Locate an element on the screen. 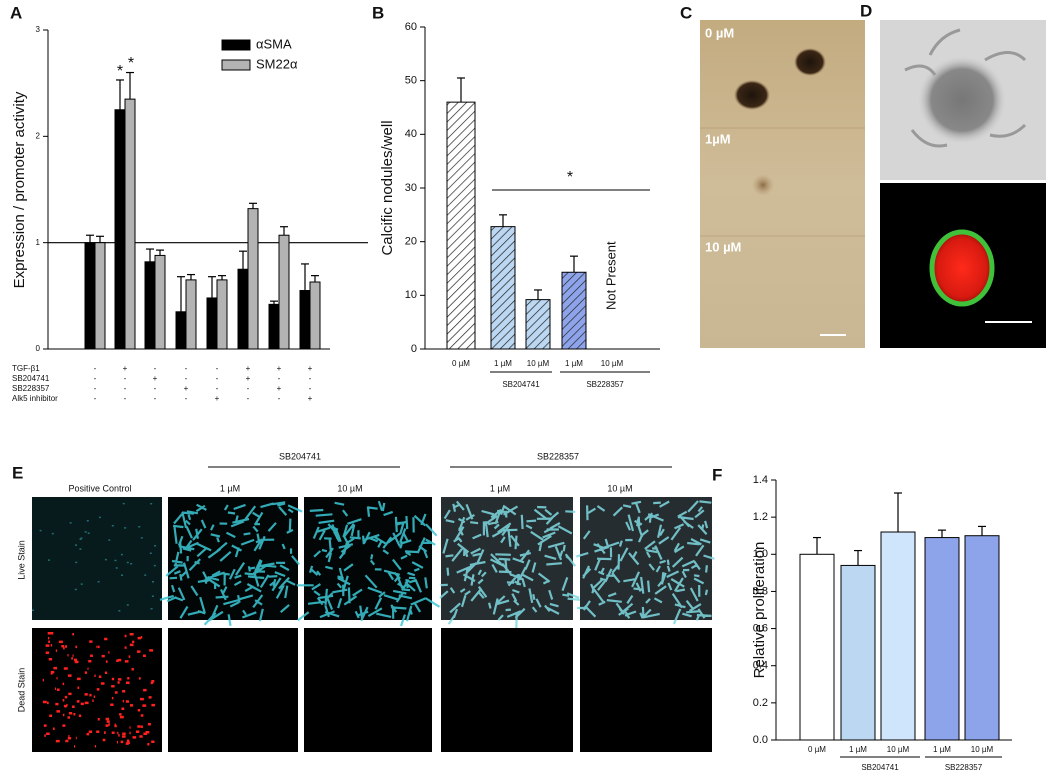 This screenshot has height=777, width=1050. y-tick-label: 20 is located at coordinates (411, 242).